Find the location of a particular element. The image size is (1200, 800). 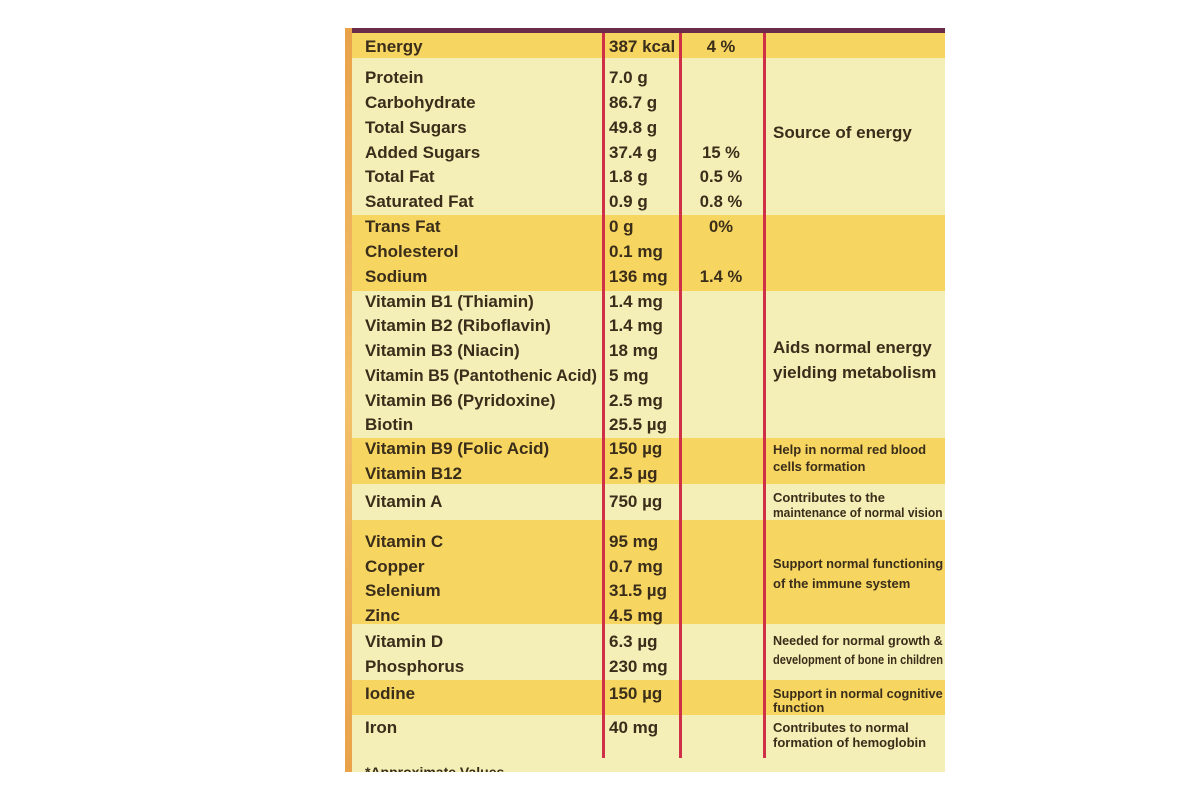

nutrient-amount: 0.9 g is located at coordinates (628, 201).